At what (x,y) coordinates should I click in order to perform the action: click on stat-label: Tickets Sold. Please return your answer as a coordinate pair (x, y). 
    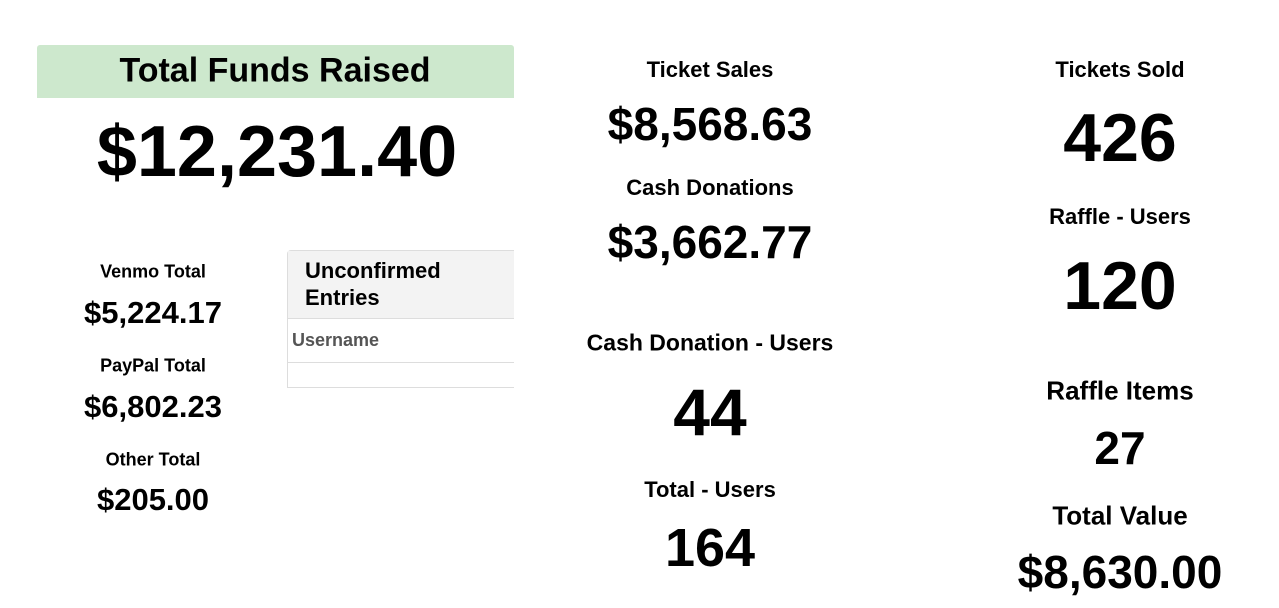
    Looking at the image, I should click on (1120, 69).